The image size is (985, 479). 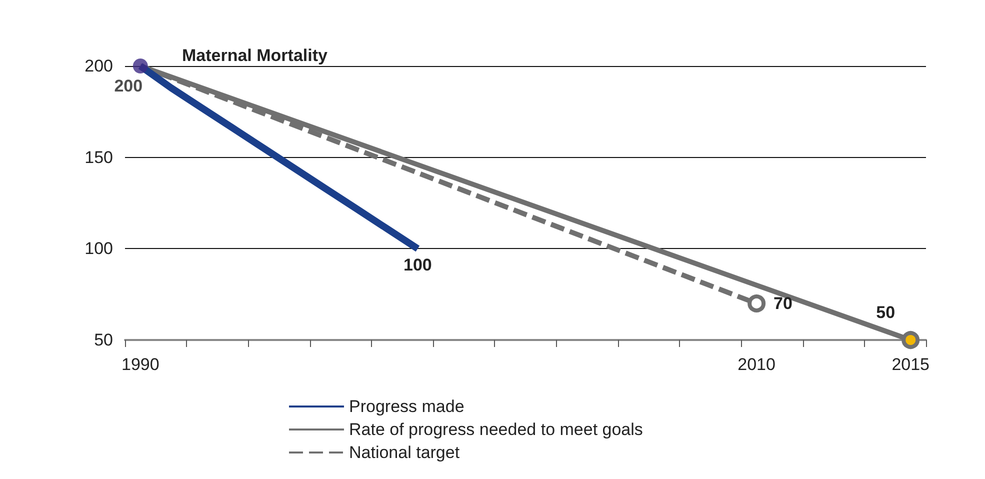 I want to click on x-tick-label: 1990, so click(x=140, y=364).